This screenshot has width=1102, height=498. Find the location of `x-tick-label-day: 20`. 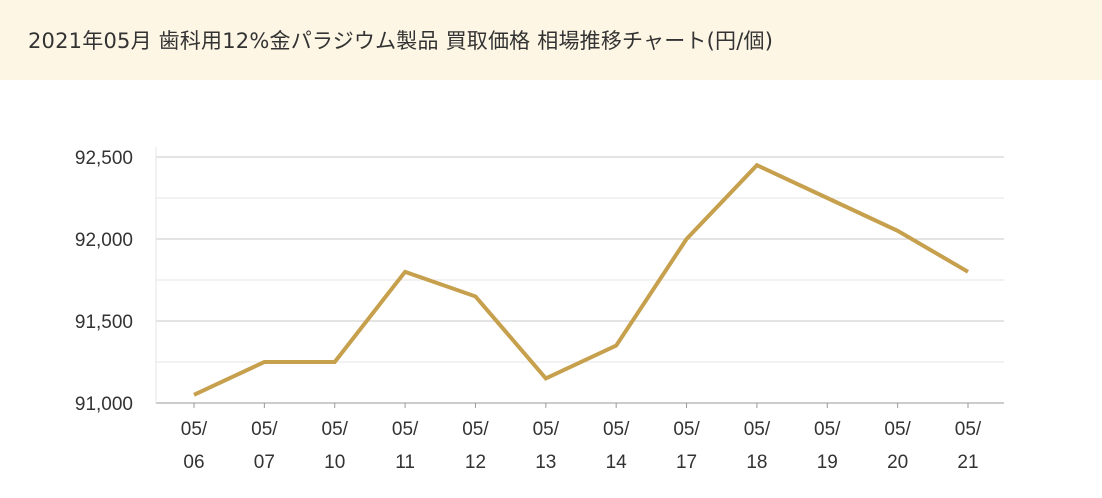

x-tick-label-day: 20 is located at coordinates (897, 462).